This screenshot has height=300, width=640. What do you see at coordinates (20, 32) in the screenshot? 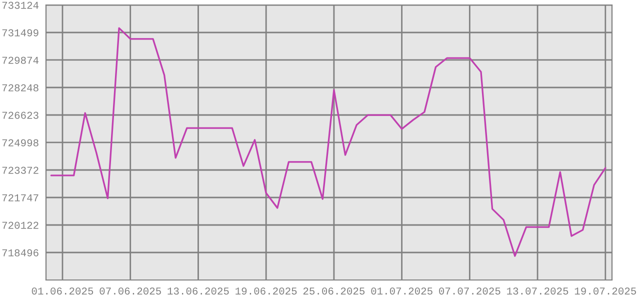
I see `y-tick-label: 731499` at bounding box center [20, 32].